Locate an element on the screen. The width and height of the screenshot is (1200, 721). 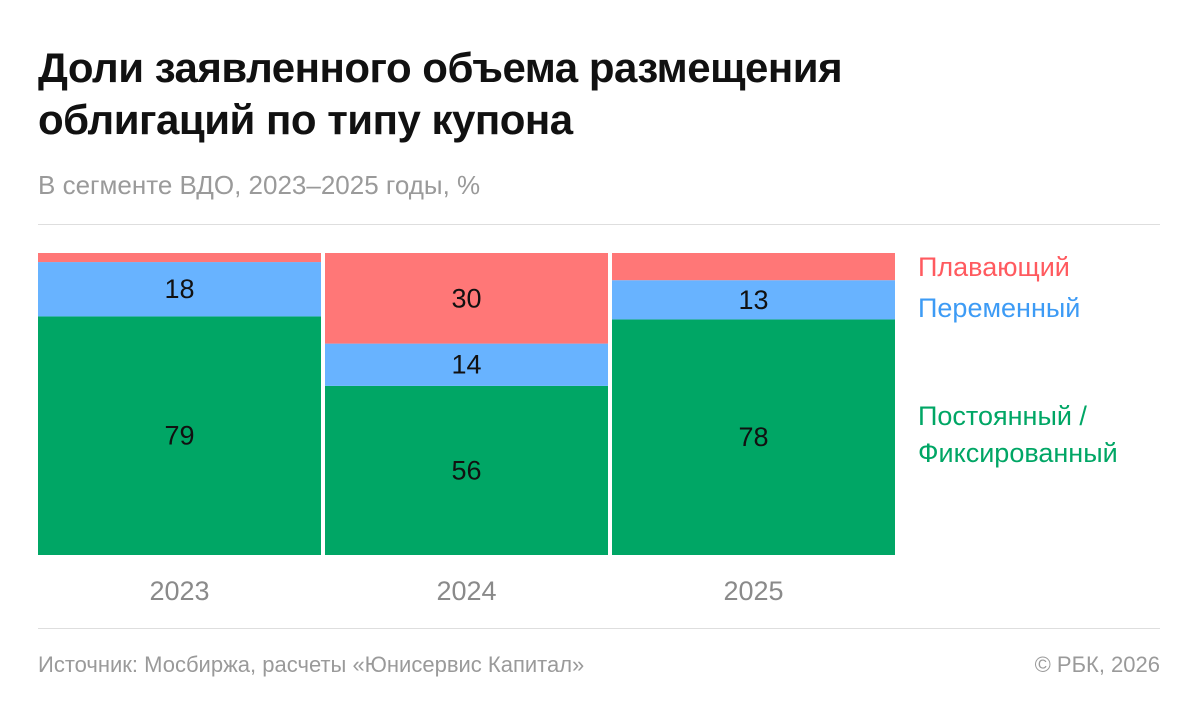
x-tick-label-2023: 2023 is located at coordinates (179, 591).